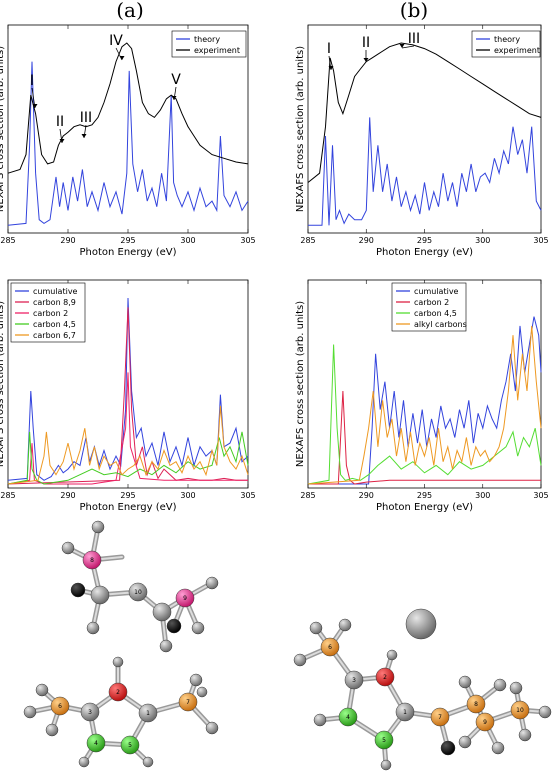 The image size is (555, 774). I want to click on atom-number: 4, so click(348, 717).